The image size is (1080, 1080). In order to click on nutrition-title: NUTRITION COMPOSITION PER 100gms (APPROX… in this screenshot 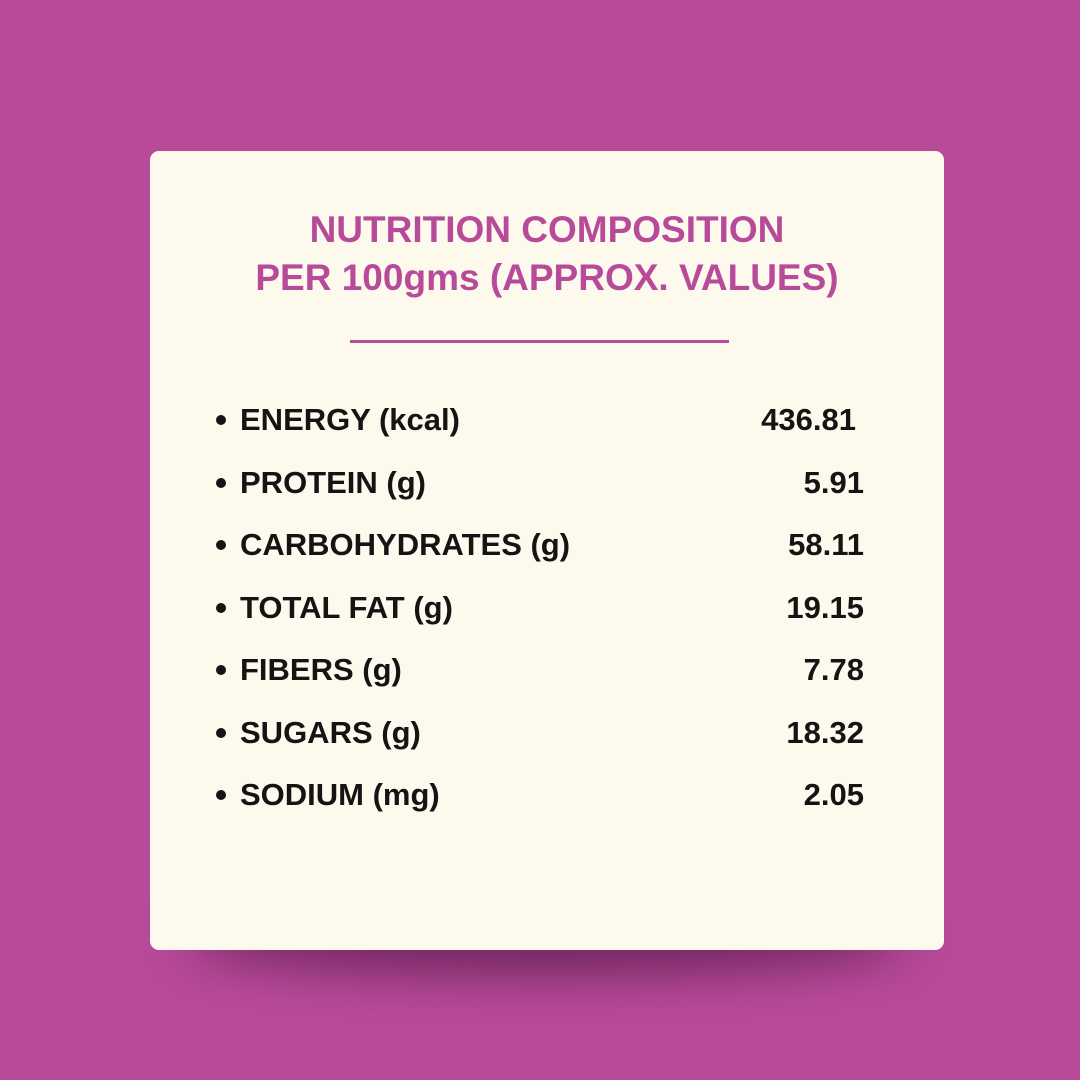, I will do `click(547, 254)`.